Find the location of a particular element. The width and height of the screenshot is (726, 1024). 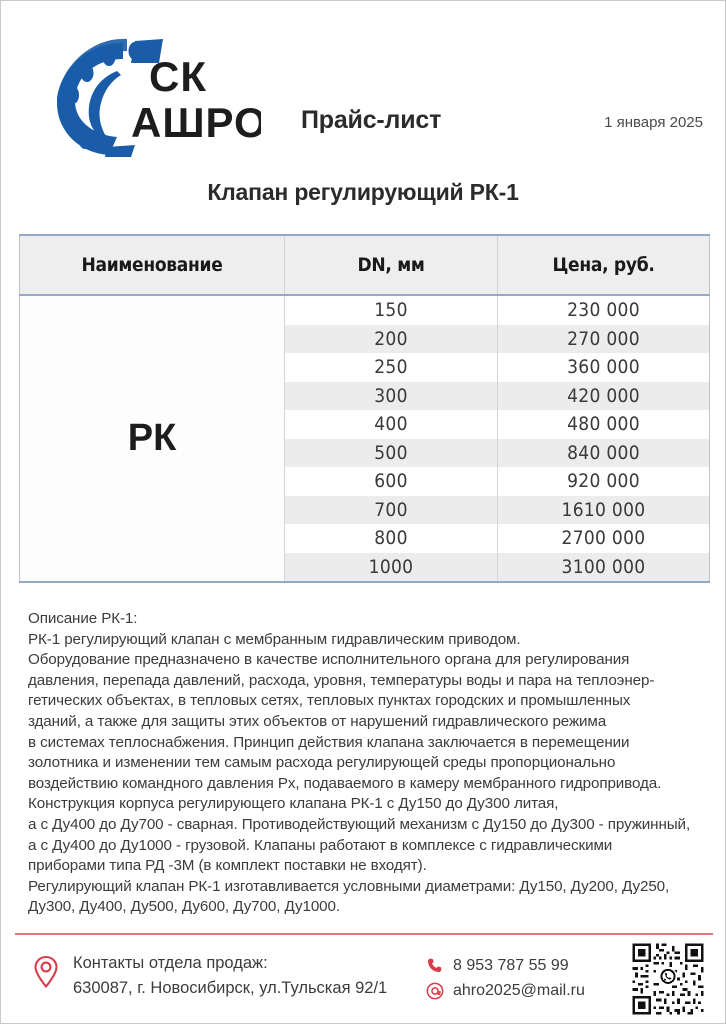

price-cell: 420 000 is located at coordinates (603, 395).